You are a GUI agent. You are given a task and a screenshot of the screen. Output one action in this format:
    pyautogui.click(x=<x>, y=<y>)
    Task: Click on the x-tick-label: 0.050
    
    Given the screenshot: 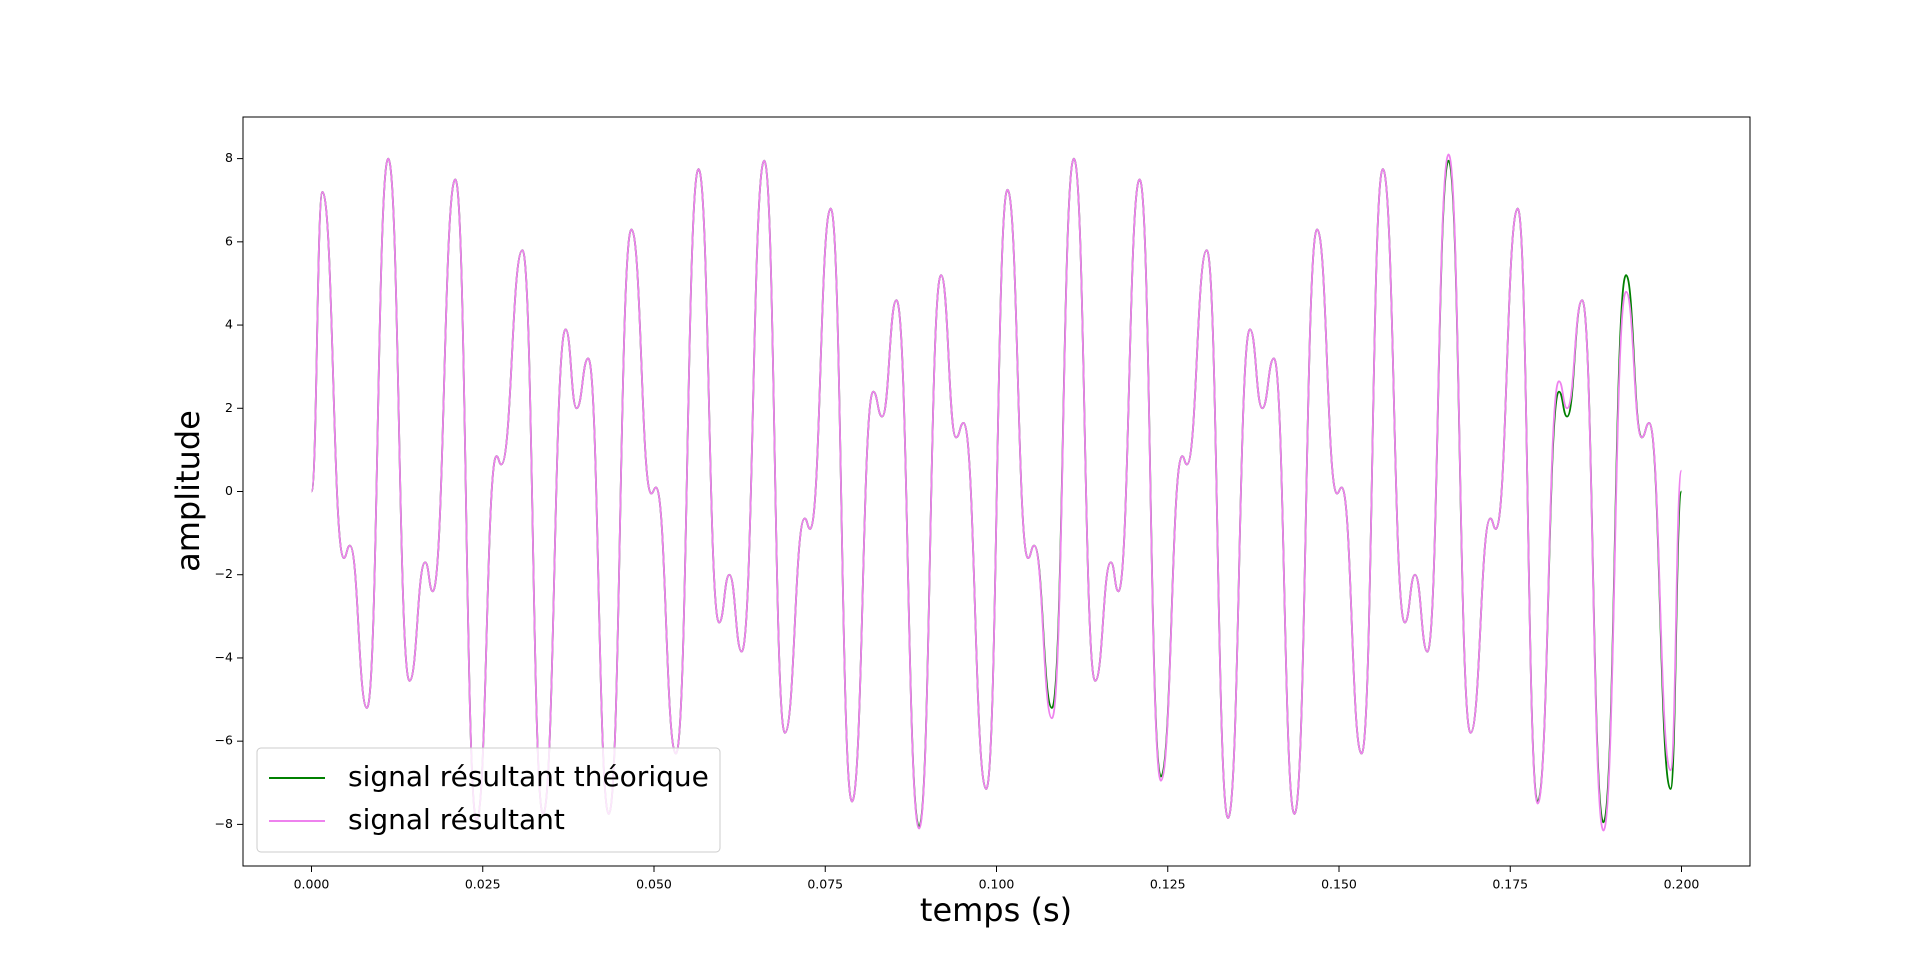 What is the action you would take?
    pyautogui.click(x=654, y=884)
    